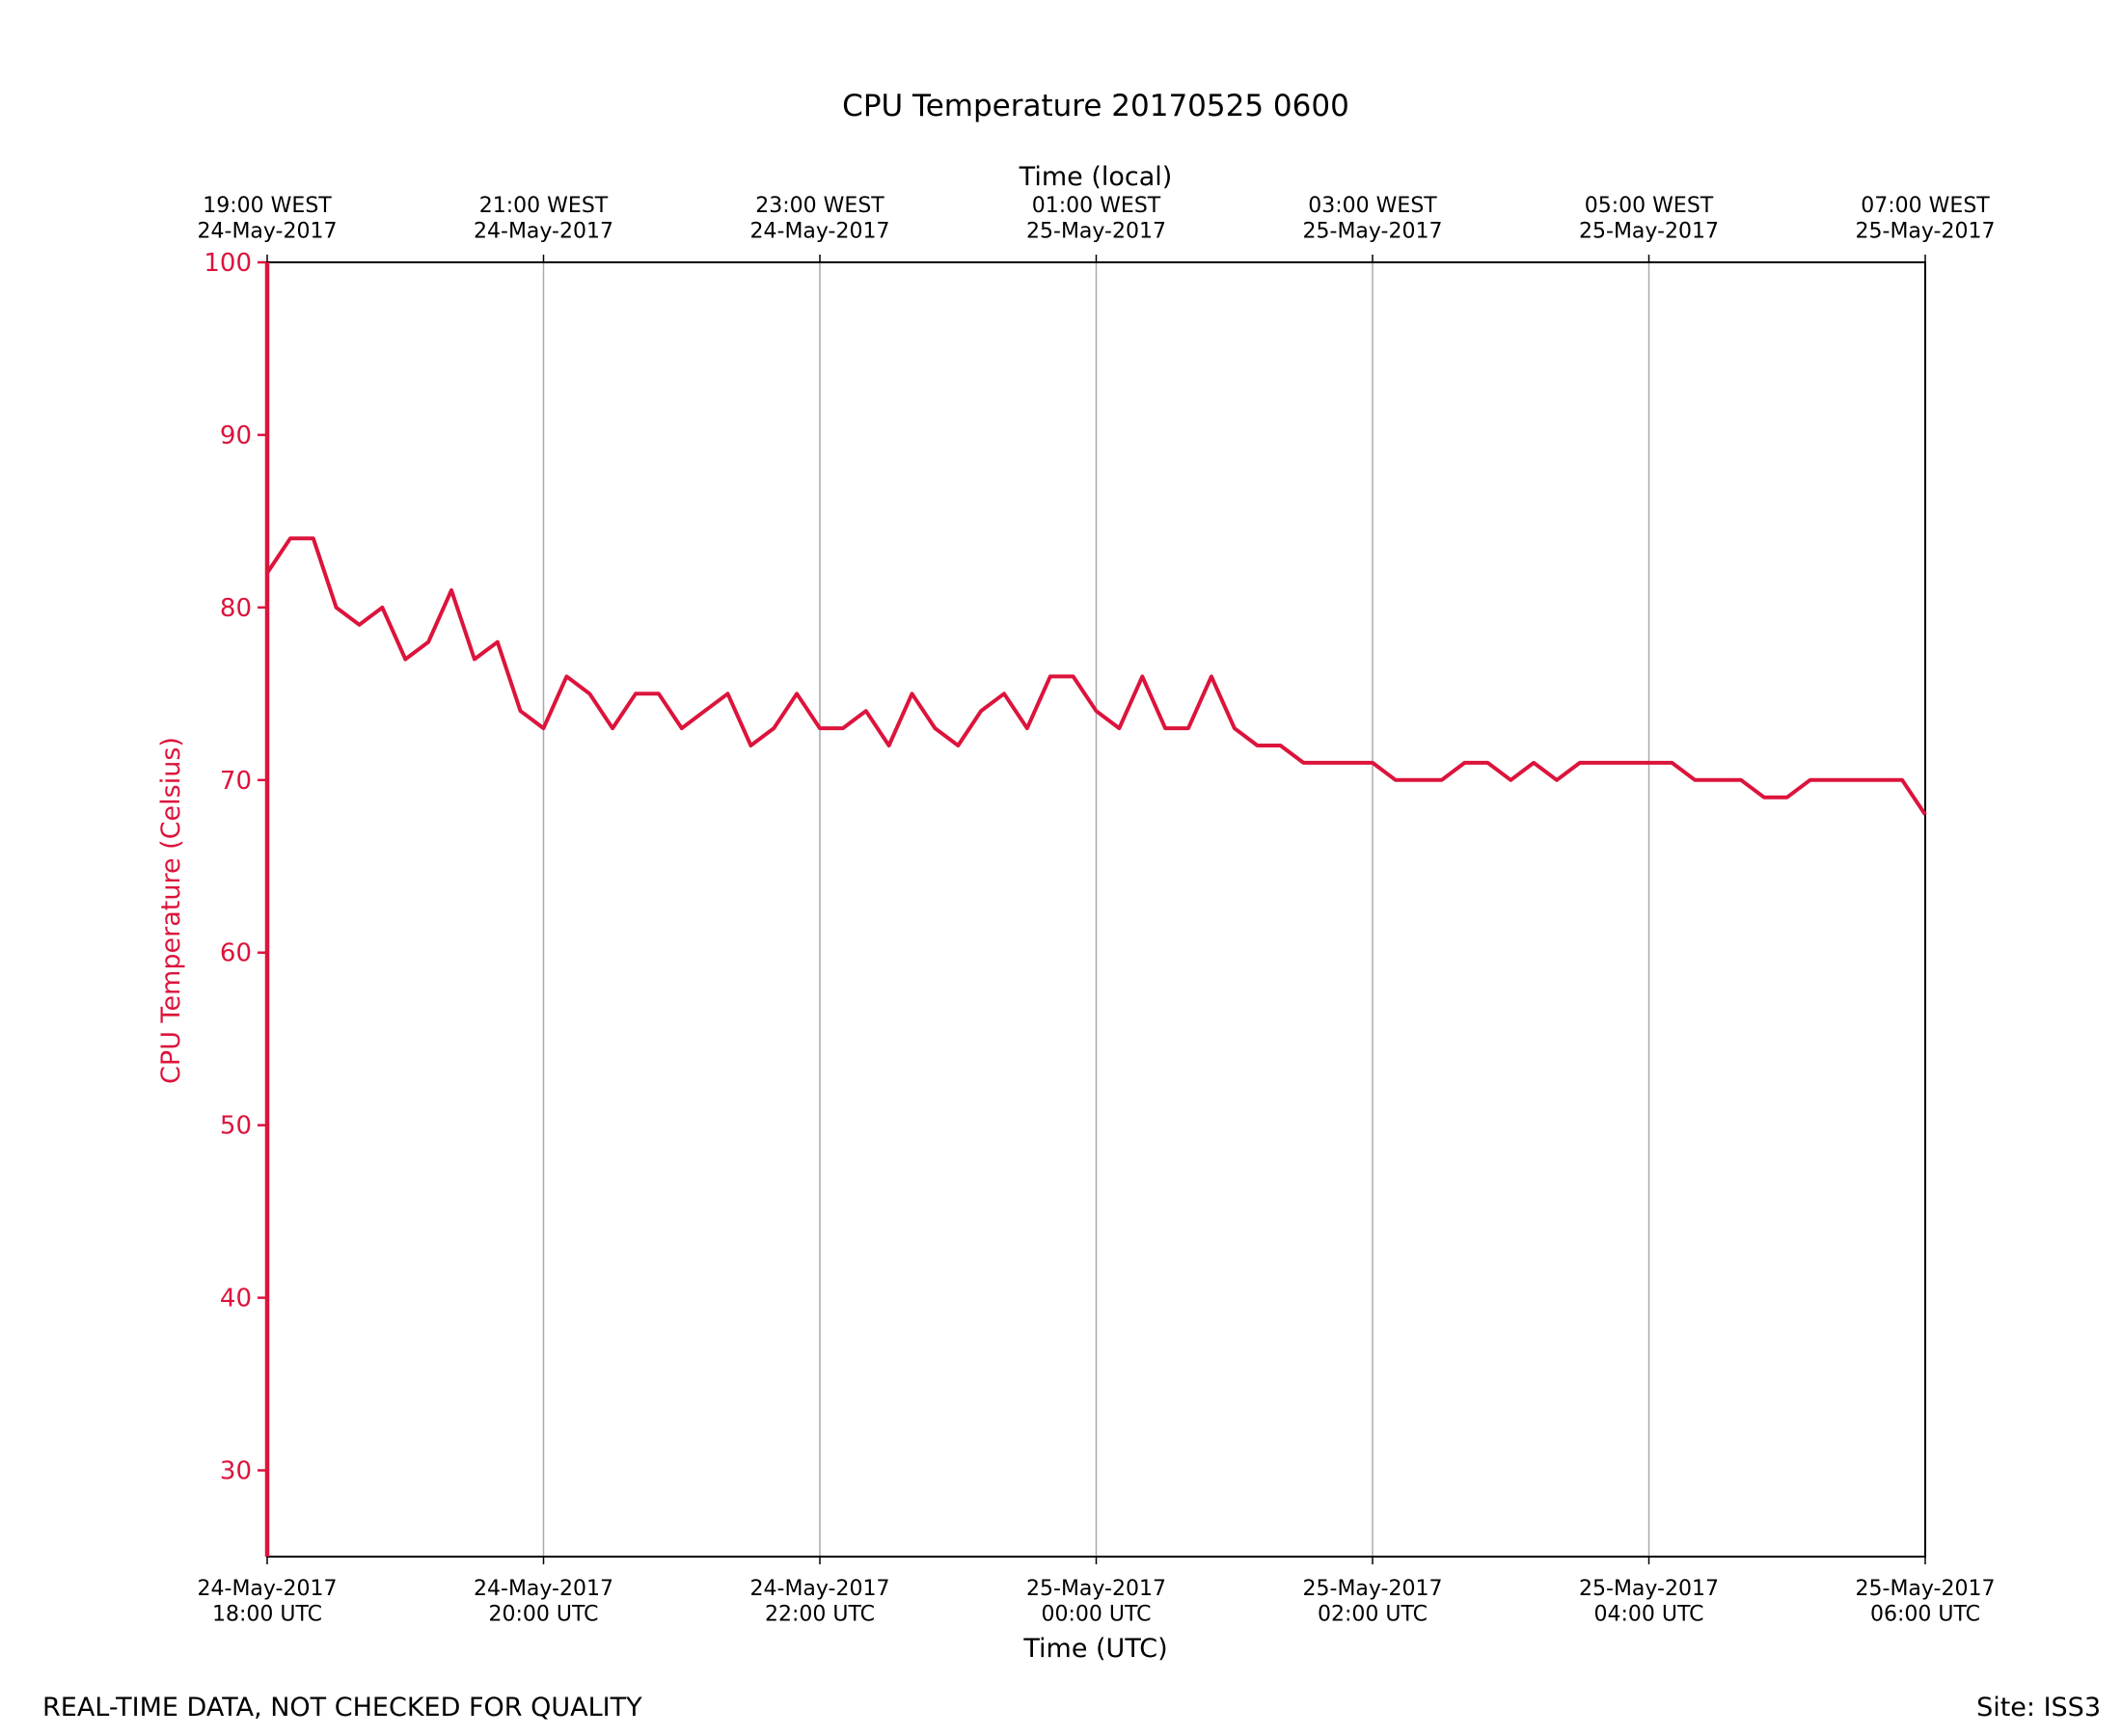  What do you see at coordinates (543, 1601) in the screenshot?
I see `x-tick-label: 24-May-2017 20:00 UTC` at bounding box center [543, 1601].